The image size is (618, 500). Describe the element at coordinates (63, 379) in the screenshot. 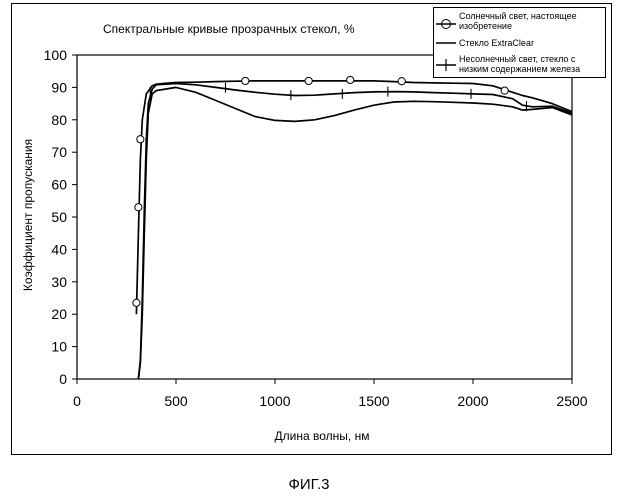

I see `y-tick-label: 0` at that location.